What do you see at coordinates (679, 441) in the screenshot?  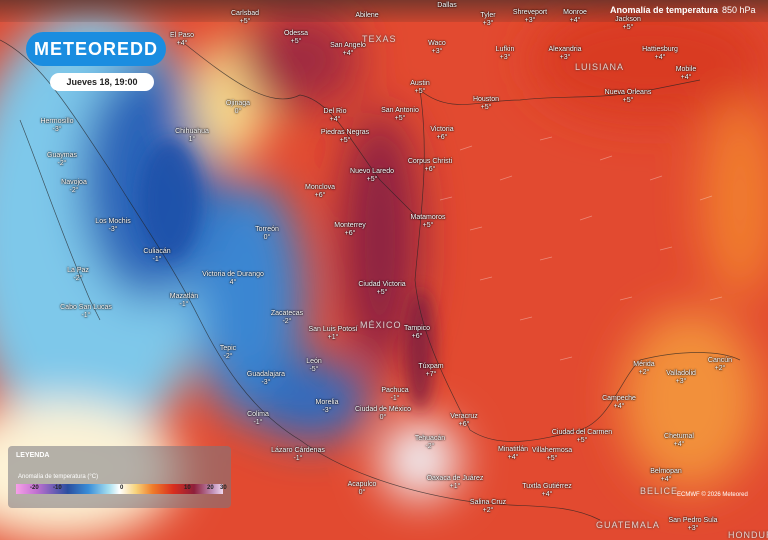 I see `city-label: Chetumal +4°` at bounding box center [679, 441].